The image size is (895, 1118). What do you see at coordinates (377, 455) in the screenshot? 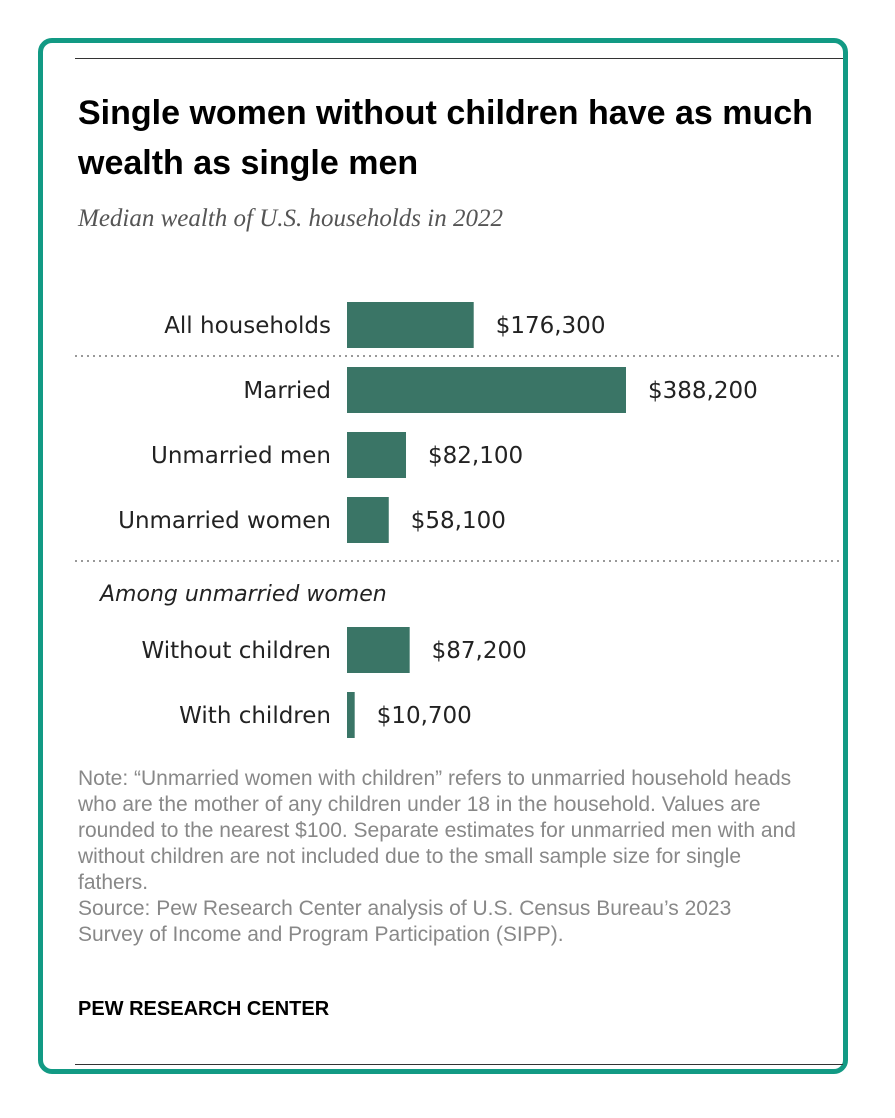
I see `bar-unmarried-men` at bounding box center [377, 455].